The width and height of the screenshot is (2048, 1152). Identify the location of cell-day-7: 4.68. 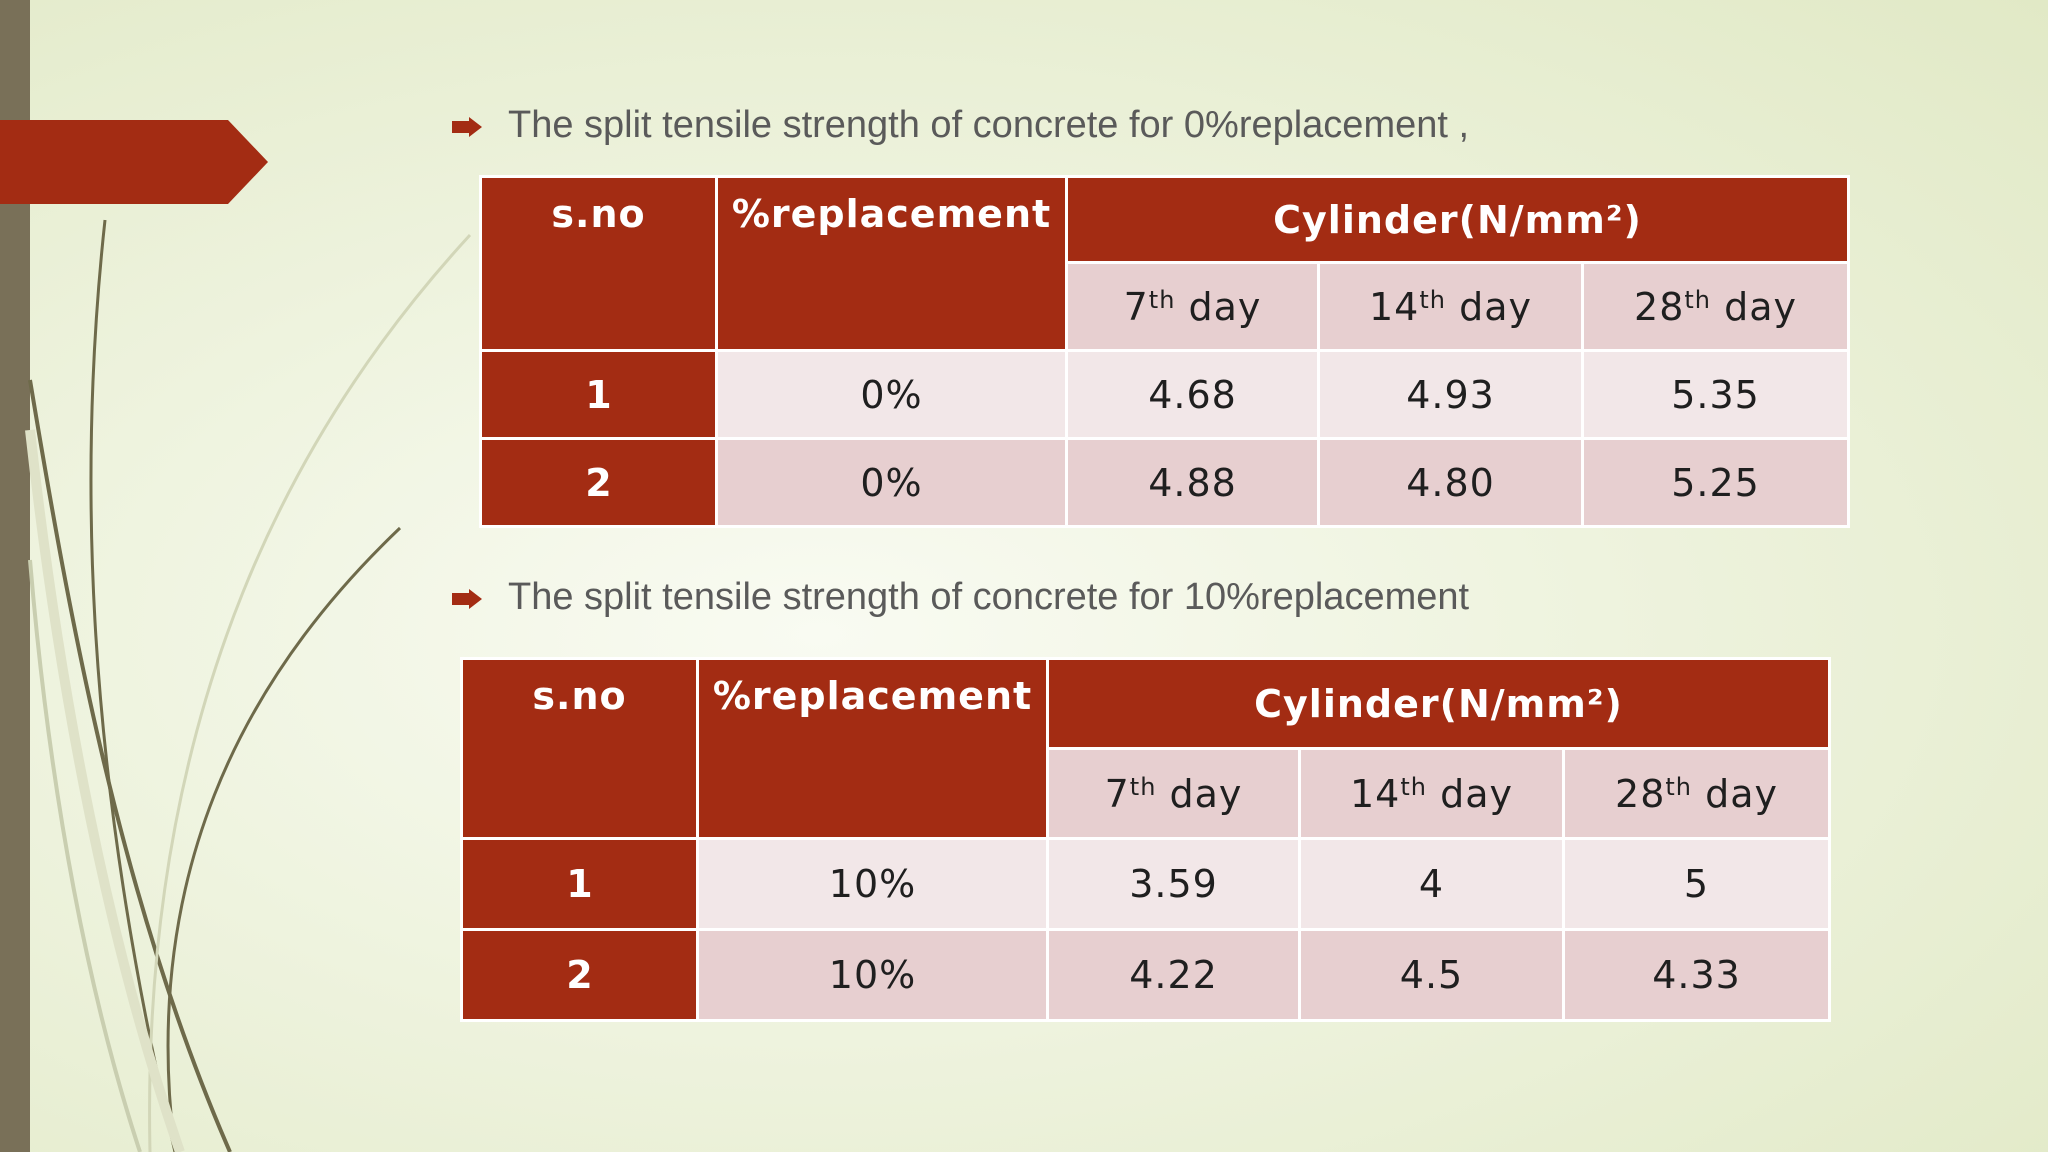
(1192, 394).